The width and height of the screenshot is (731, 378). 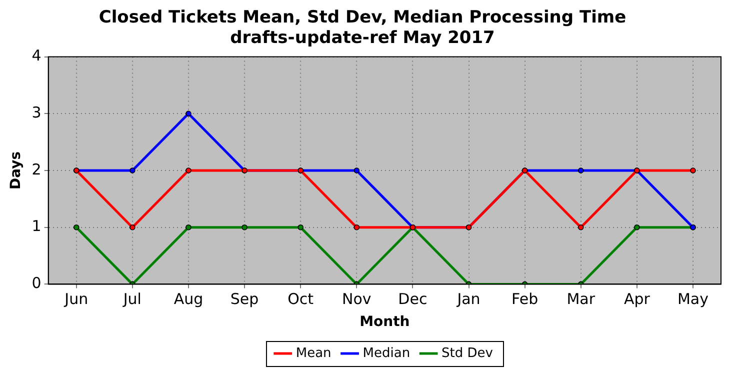 I want to click on chart-title: Closed Tickets Mean, Std Dev, Median Processing Time, so click(x=362, y=18).